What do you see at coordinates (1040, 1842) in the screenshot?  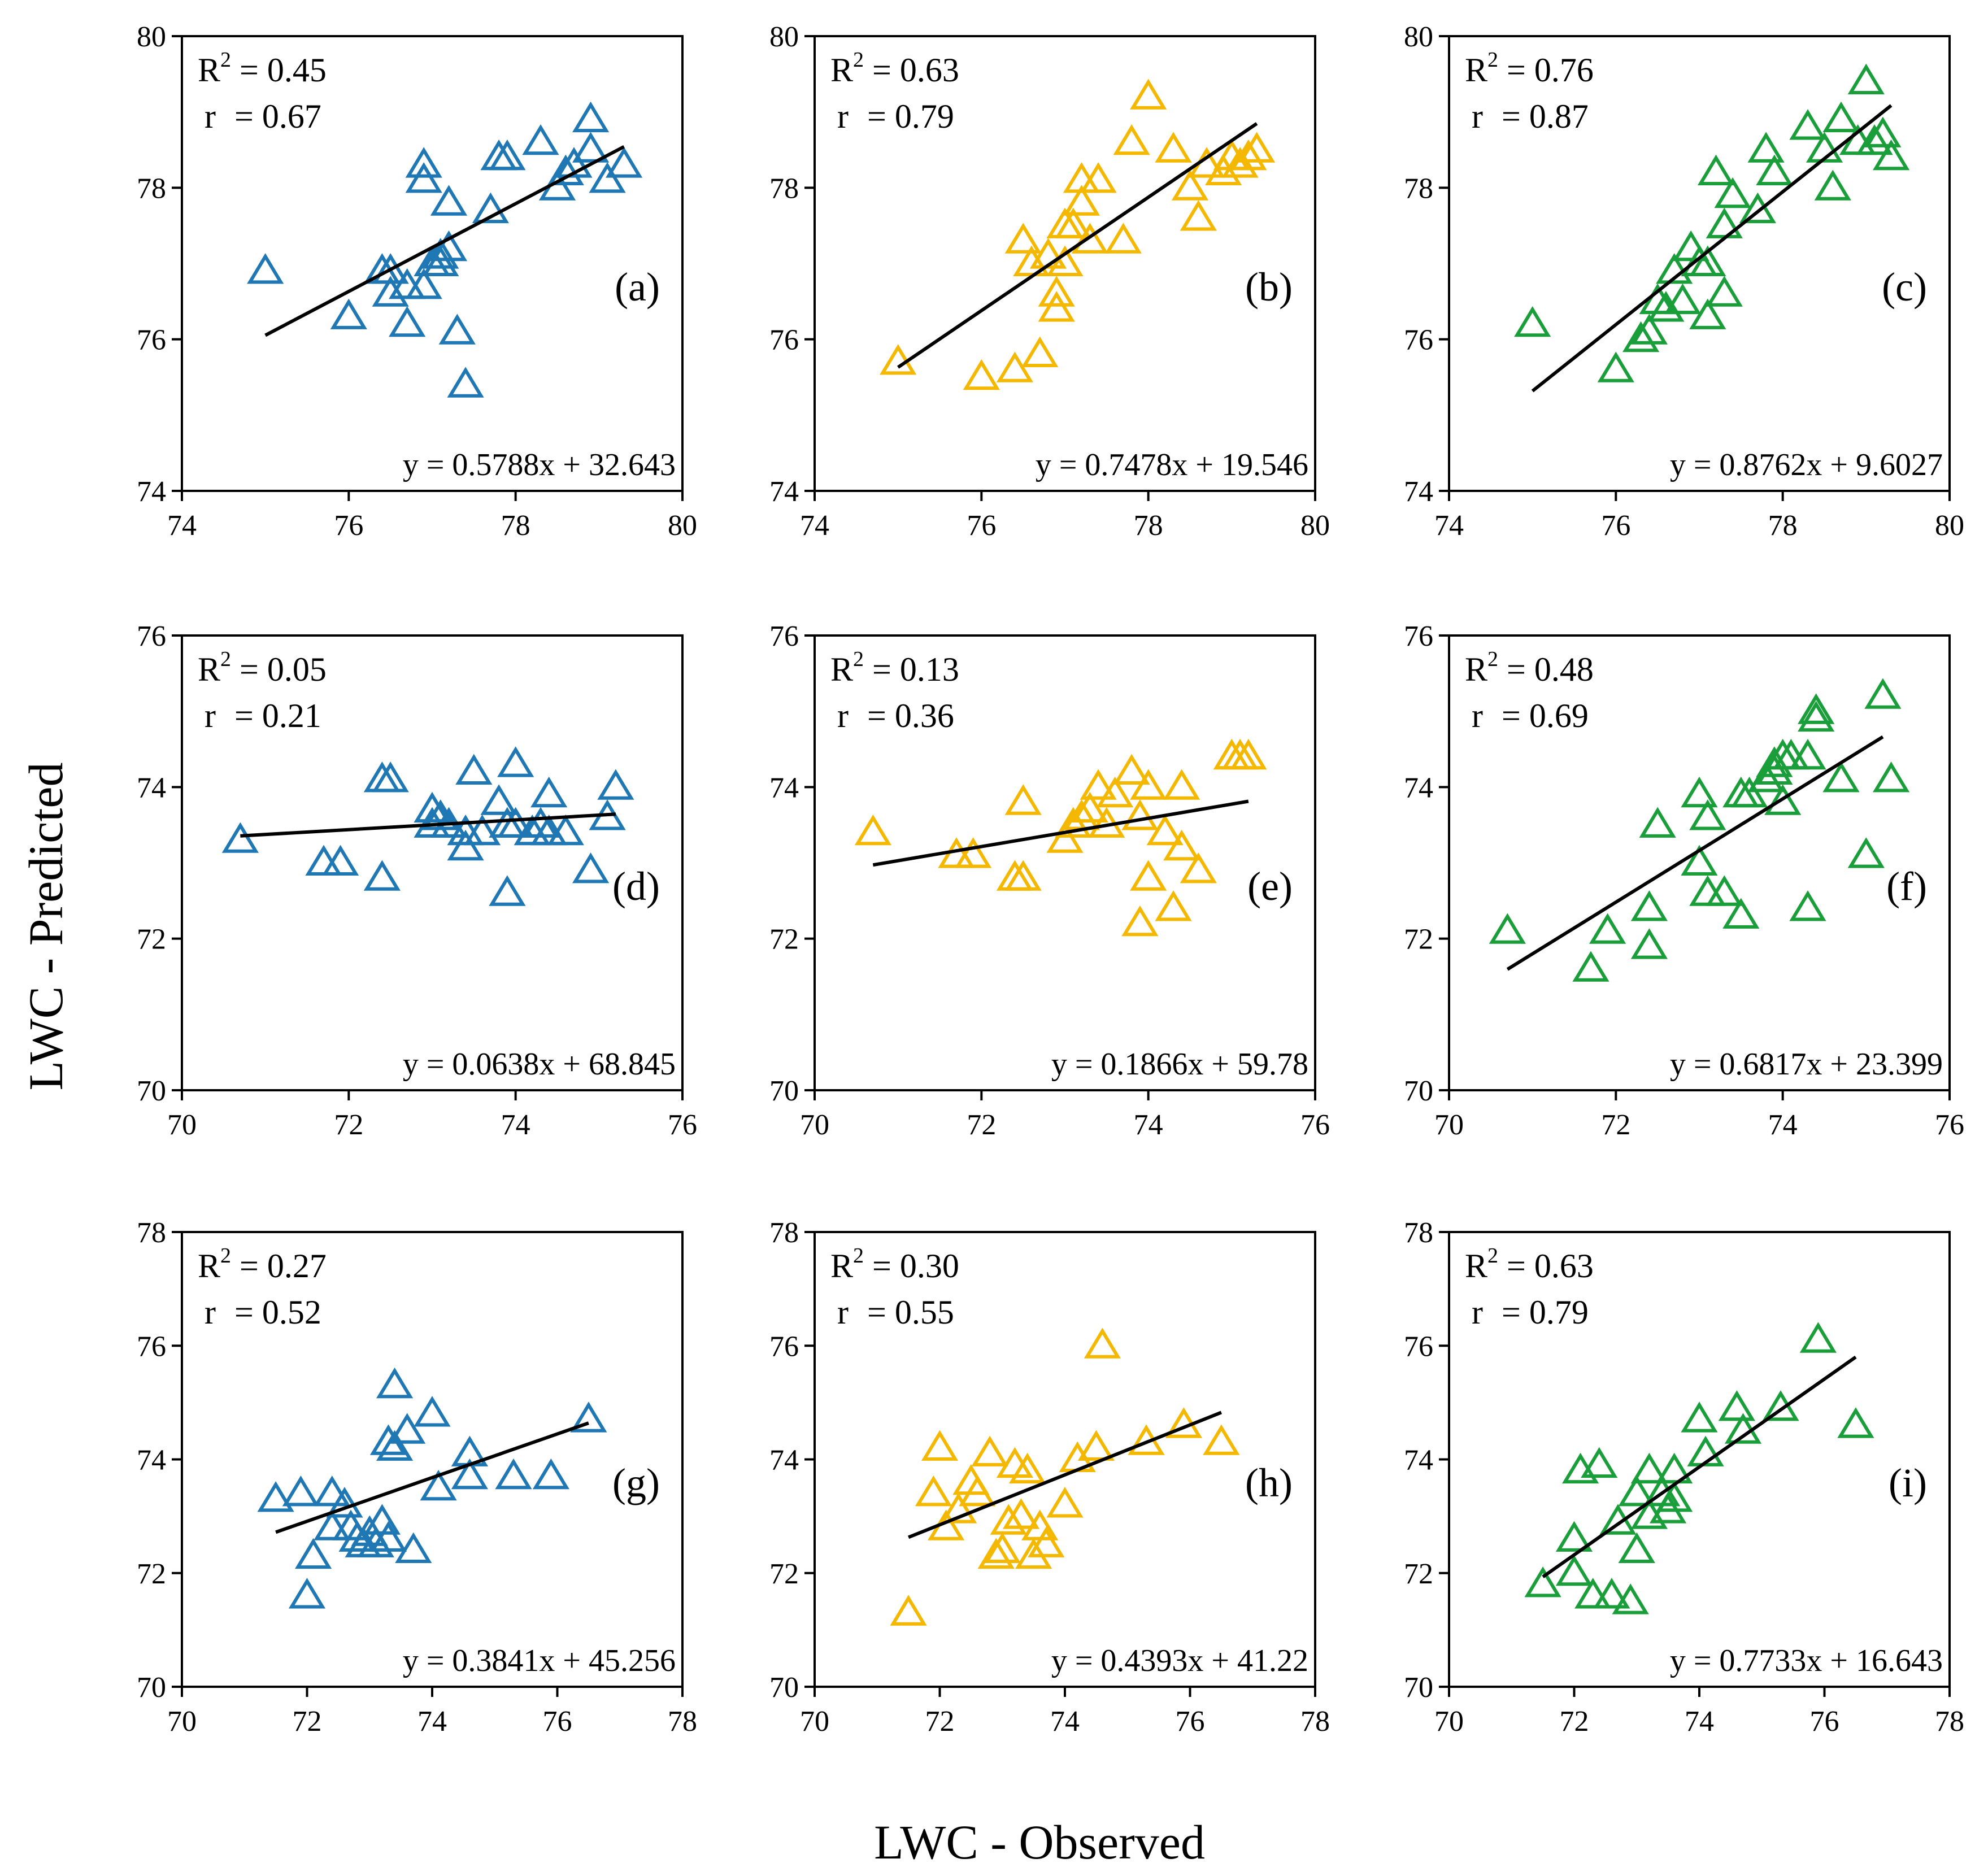 I see `x-axis-title: LWC - Observed` at bounding box center [1040, 1842].